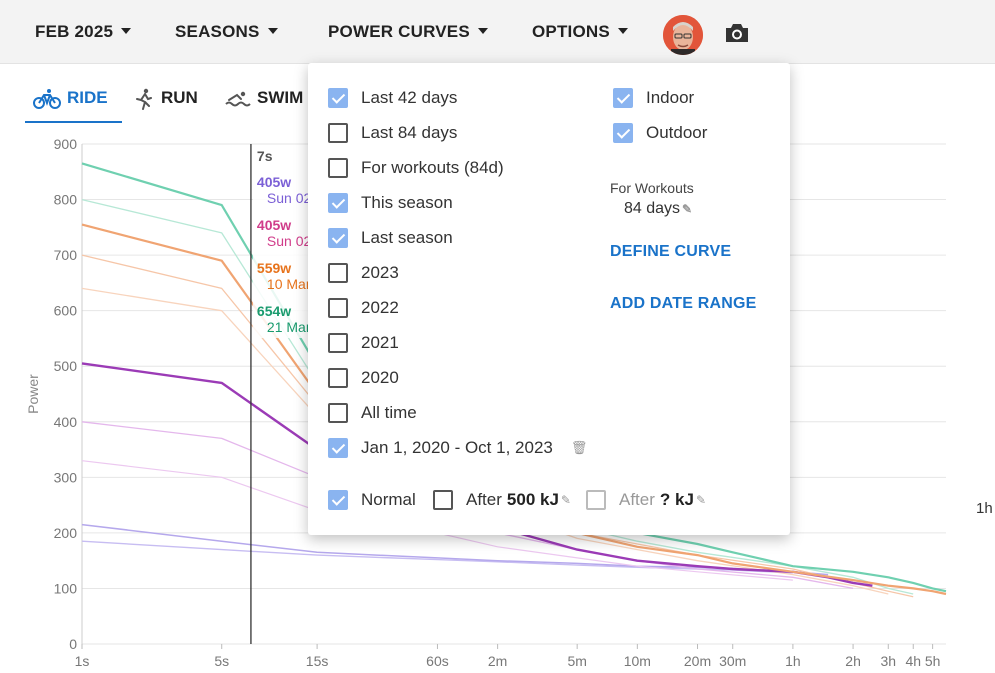 Image resolution: width=995 pixels, height=673 pixels. Describe the element at coordinates (280, 97) in the screenshot. I see `tab-swim-label: SWIM` at that location.